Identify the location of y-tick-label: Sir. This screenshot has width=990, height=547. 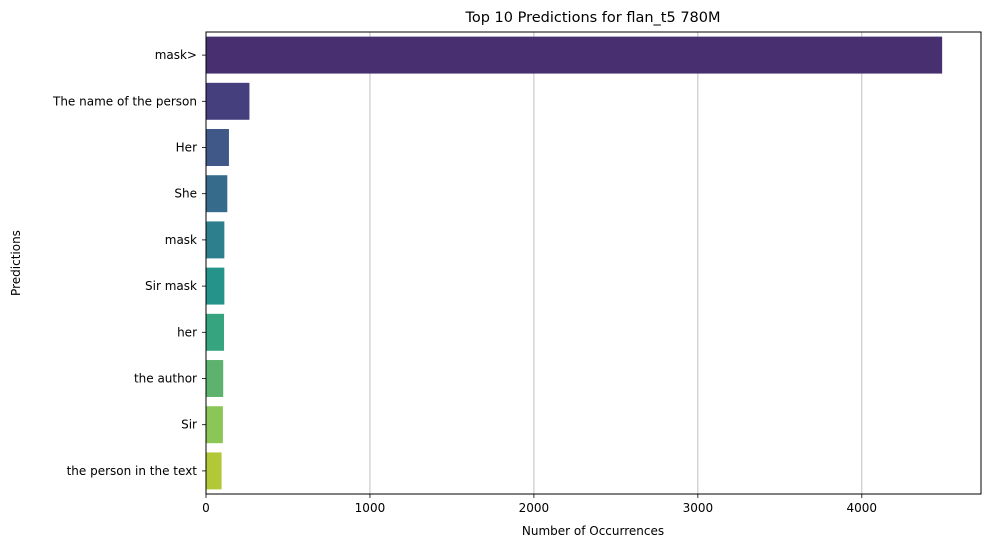
(189, 425).